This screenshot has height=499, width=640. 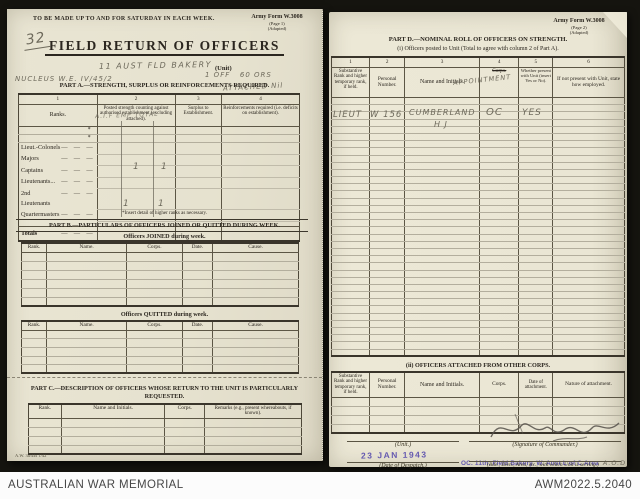 I want to click on section-rule, so click(x=162, y=219).